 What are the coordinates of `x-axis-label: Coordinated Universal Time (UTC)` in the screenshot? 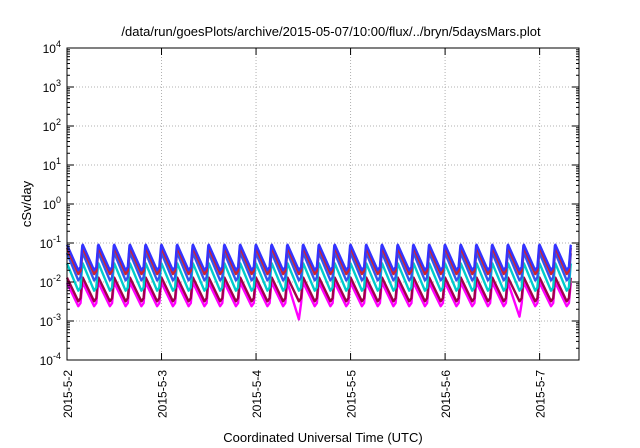 It's located at (322, 437).